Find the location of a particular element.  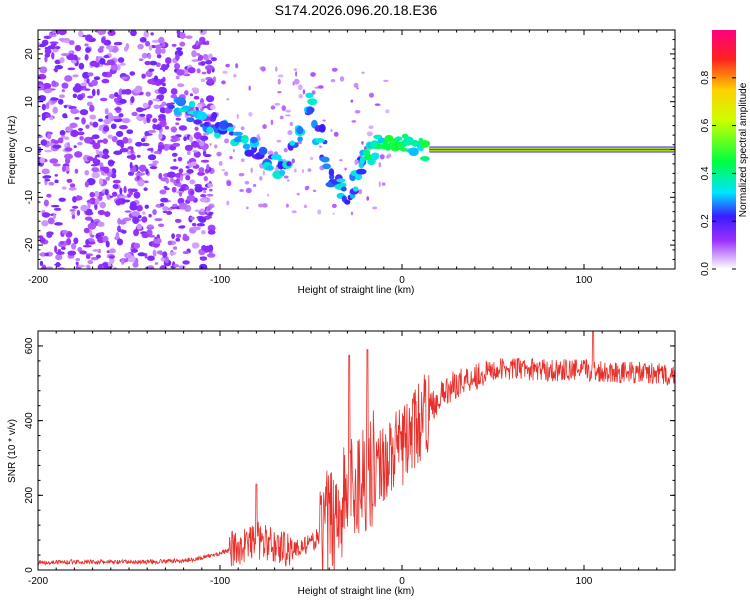

snr-xtick-label: -100 is located at coordinates (220, 581).